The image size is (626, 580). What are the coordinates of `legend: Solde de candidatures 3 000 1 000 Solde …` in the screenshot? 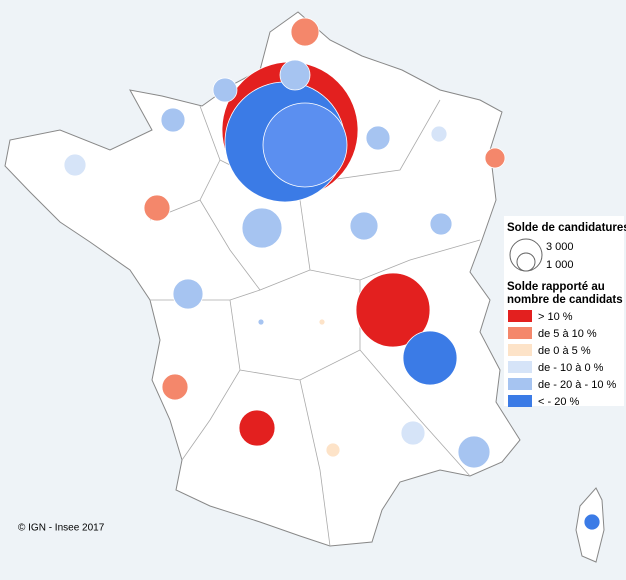 It's located at (565, 312).